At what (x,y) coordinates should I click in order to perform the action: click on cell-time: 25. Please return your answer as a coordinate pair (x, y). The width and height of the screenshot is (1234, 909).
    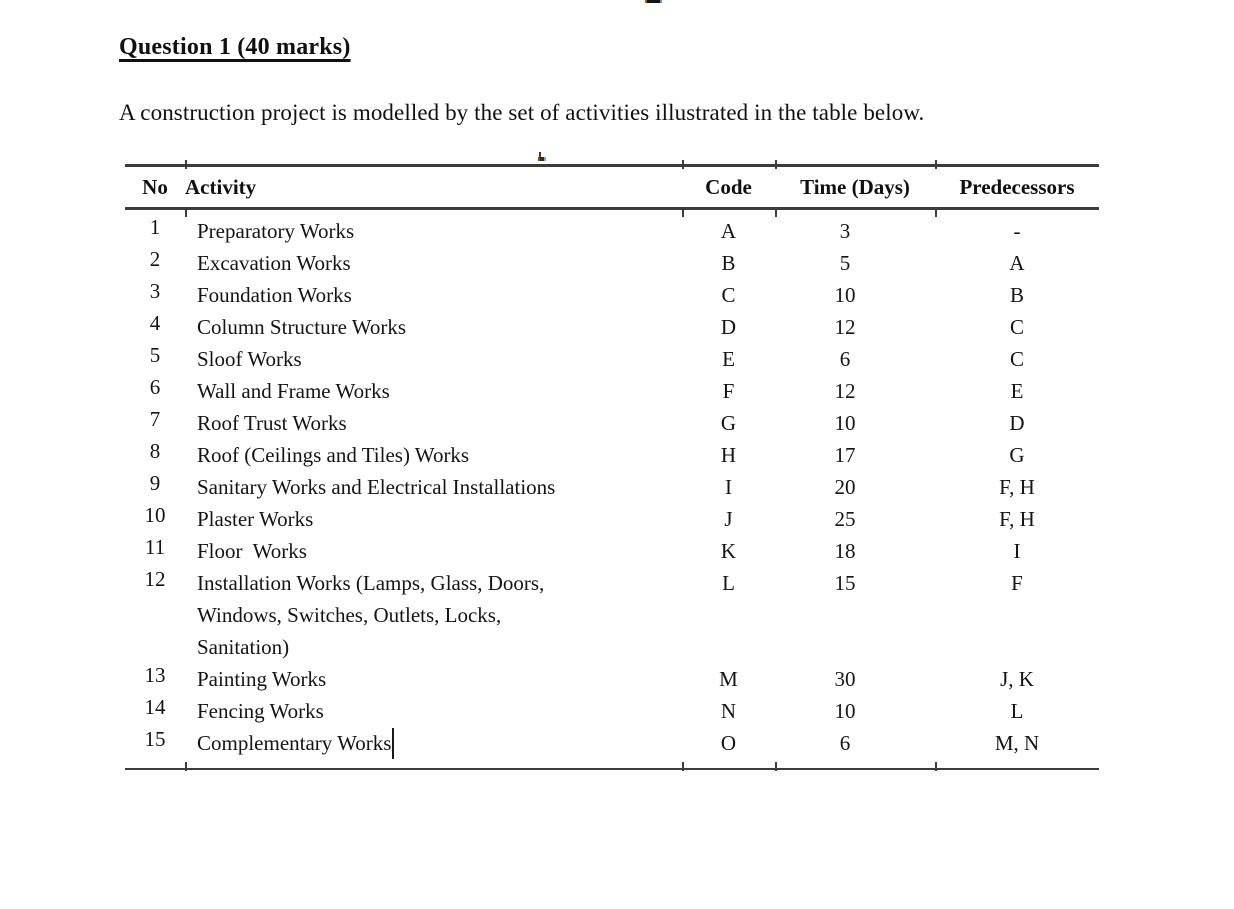
    Looking at the image, I should click on (845, 519).